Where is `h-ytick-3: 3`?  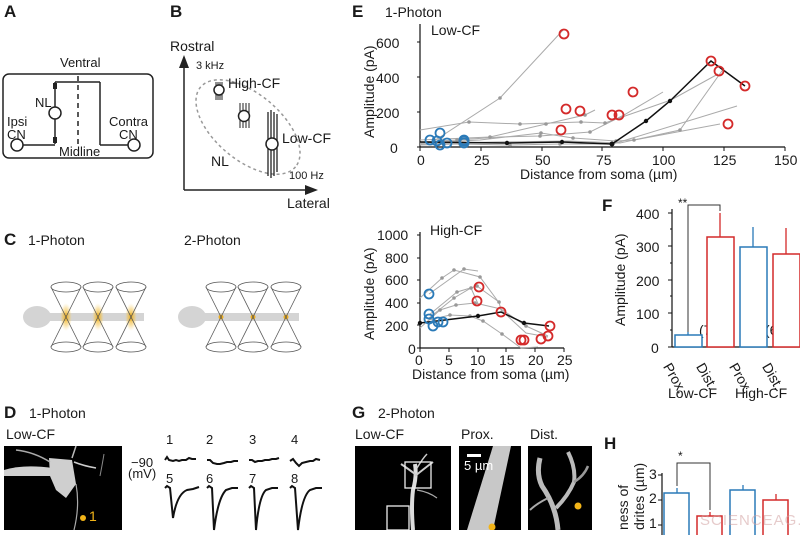
h-ytick-3: 3 is located at coordinates (653, 474).